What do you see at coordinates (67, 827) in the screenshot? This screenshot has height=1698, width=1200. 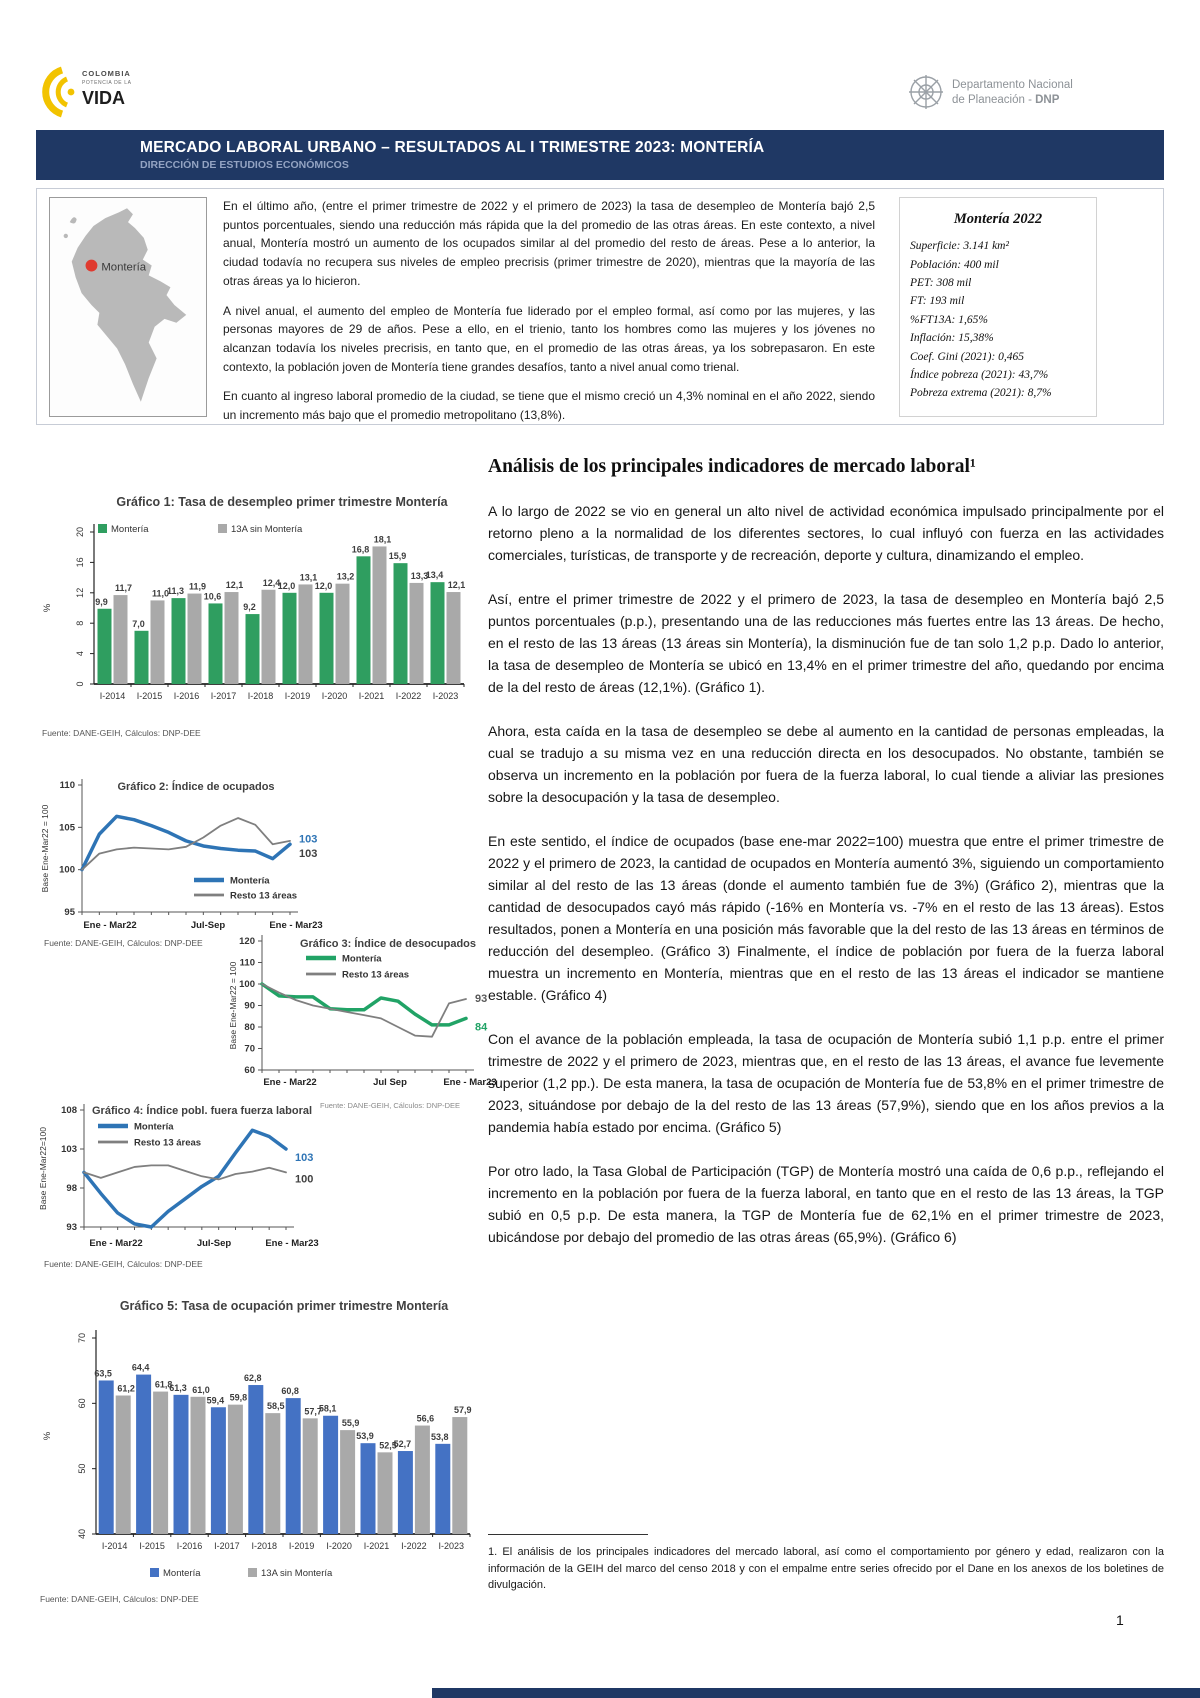 I see `svg-text: 105` at bounding box center [67, 827].